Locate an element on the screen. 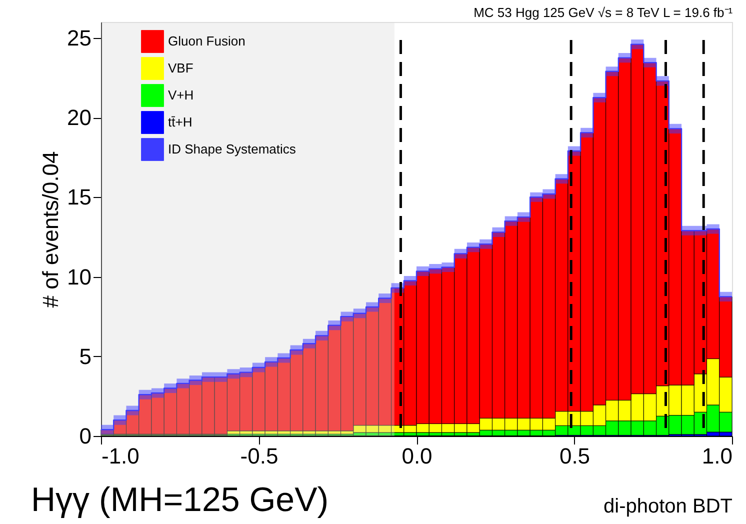 This screenshot has height=524, width=746. y-tick-label: 15 is located at coordinates (79, 197).